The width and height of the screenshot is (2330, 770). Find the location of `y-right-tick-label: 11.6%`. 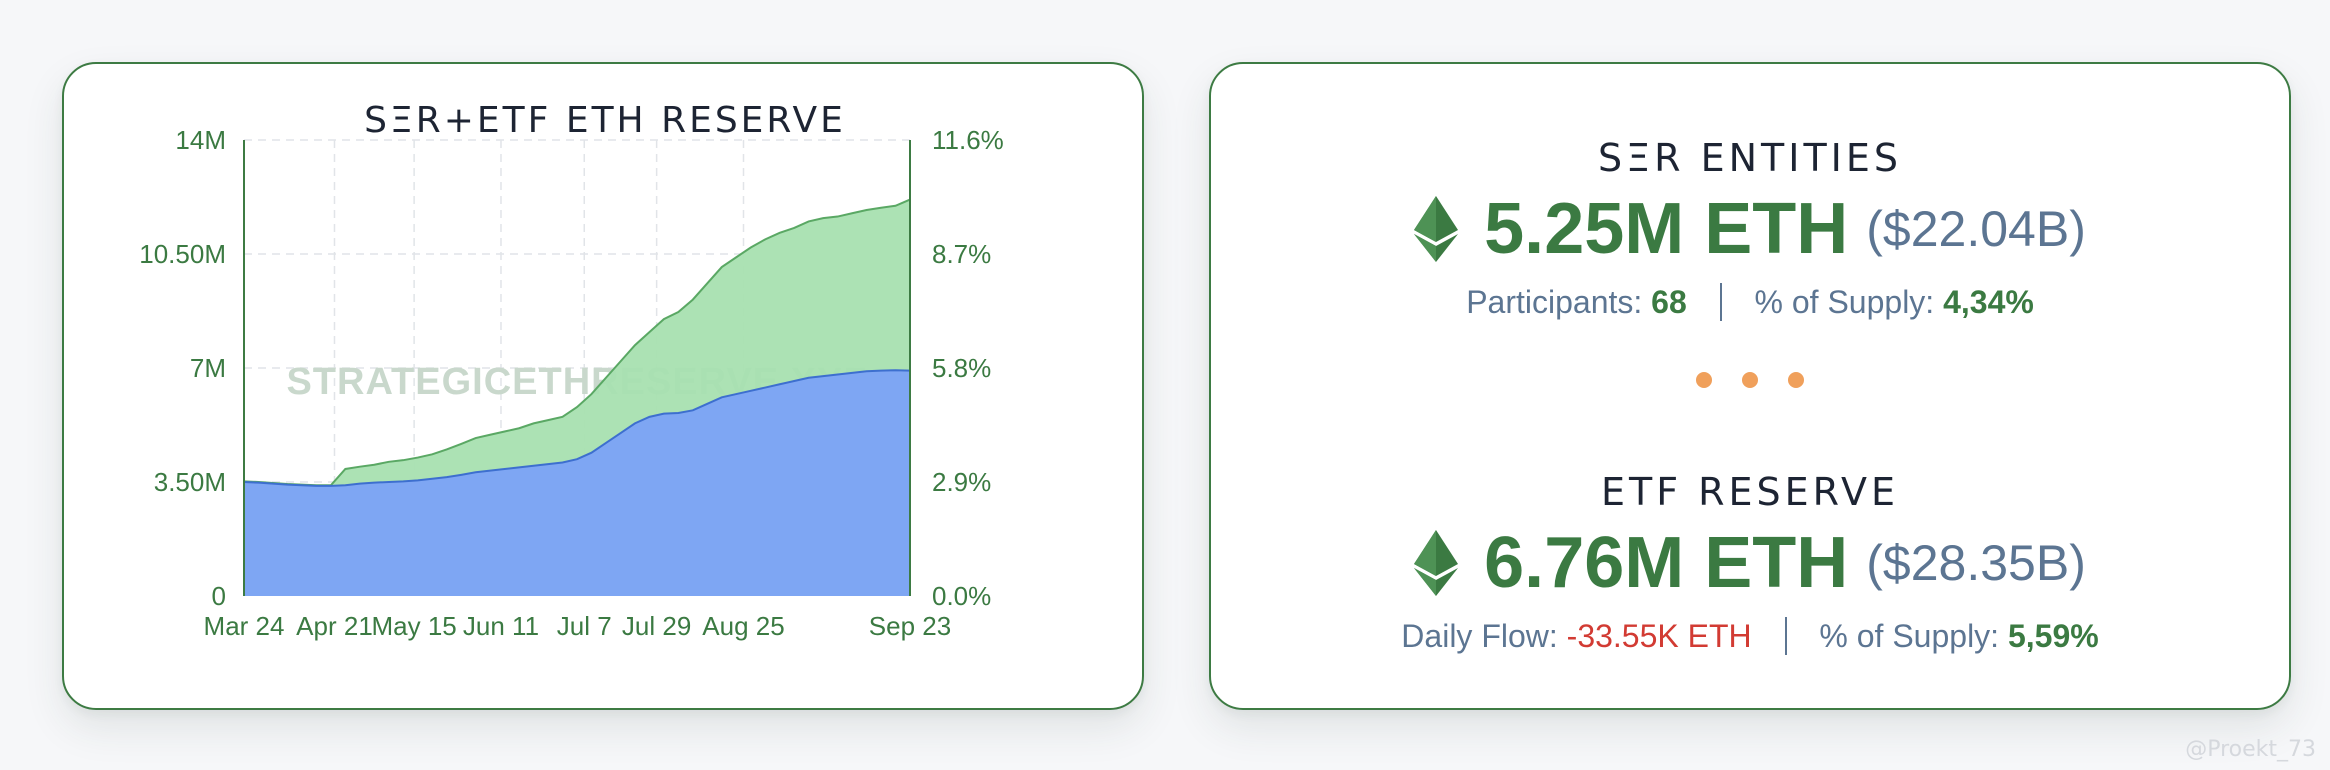

y-right-tick-label: 11.6% is located at coordinates (968, 140).